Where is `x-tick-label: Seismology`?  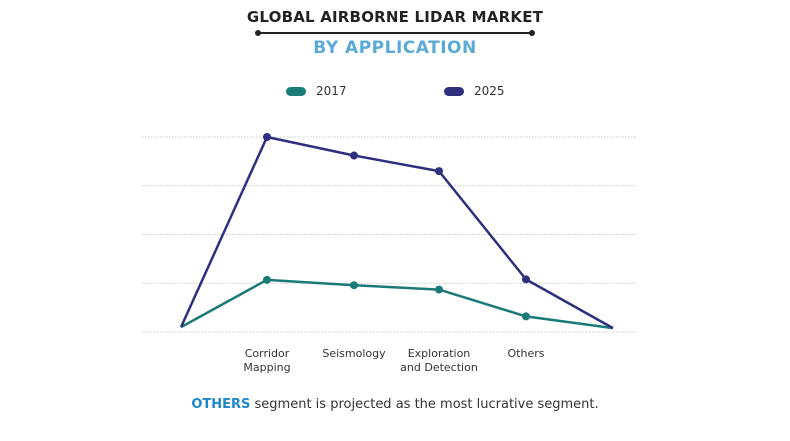
x-tick-label: Seismology is located at coordinates (354, 353).